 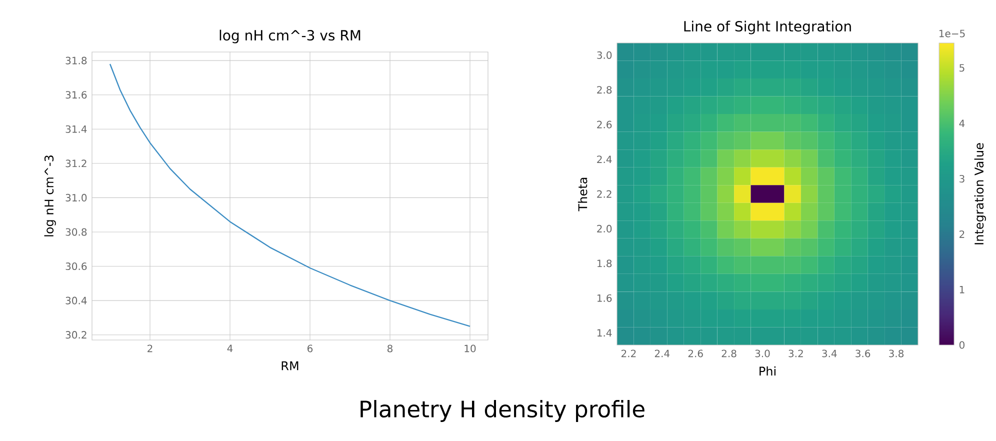 I want to click on color-bar-title: Integration Value, so click(x=980, y=193).